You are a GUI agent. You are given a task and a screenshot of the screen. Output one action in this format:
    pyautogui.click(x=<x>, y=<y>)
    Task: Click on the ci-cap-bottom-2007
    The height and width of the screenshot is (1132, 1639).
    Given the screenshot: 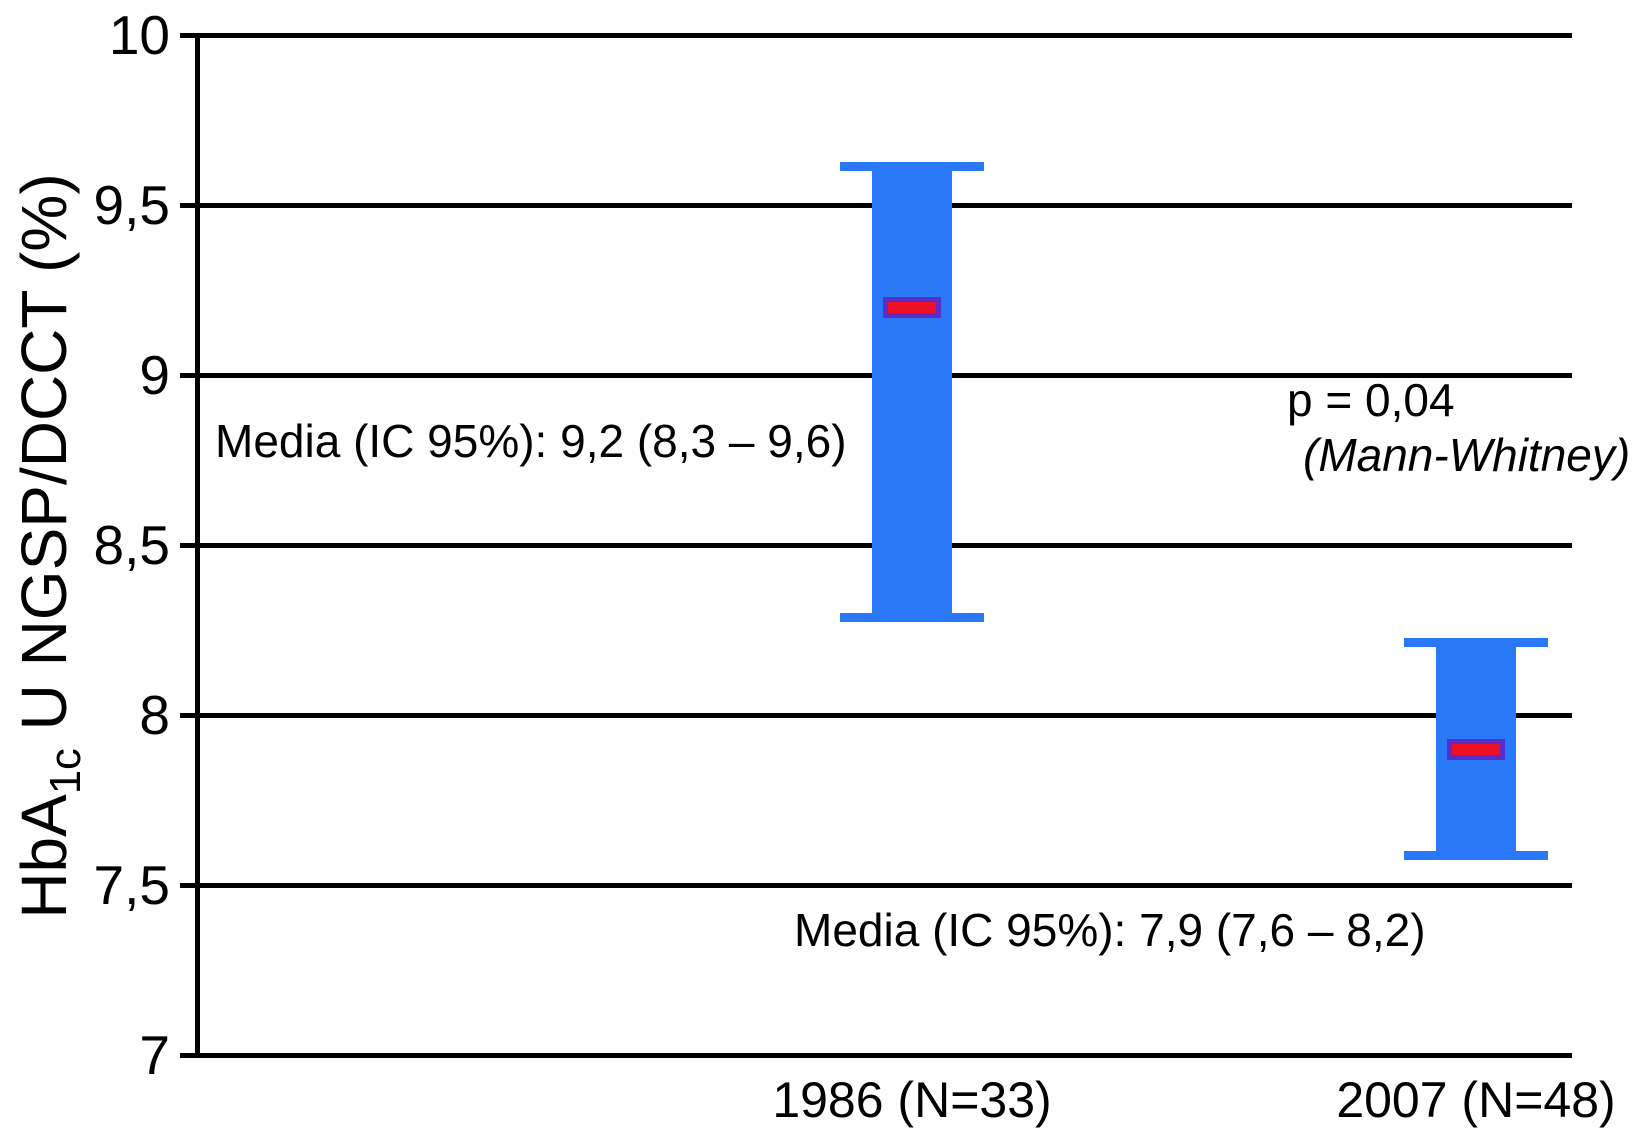 What is the action you would take?
    pyautogui.click(x=1476, y=855)
    